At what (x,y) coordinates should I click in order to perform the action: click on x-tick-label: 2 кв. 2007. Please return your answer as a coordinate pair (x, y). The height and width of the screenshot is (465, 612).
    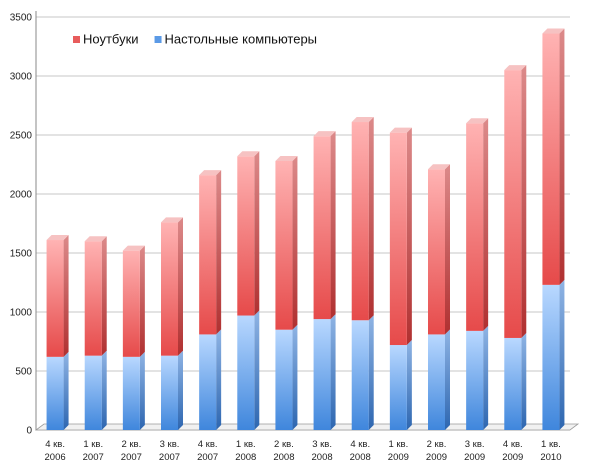
    Looking at the image, I should click on (131, 451).